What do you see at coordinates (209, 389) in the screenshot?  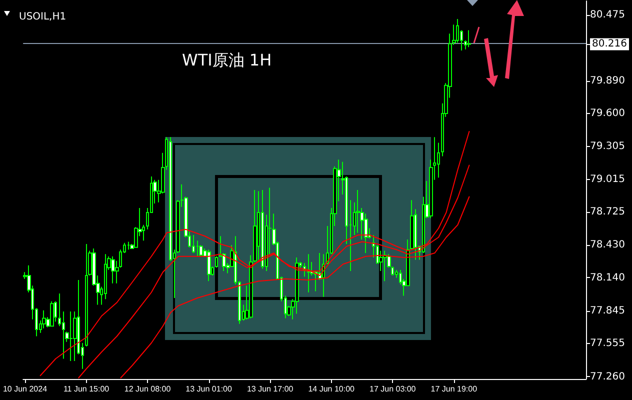 I see `x-tick-label: 13 Jun 01:00` at bounding box center [209, 389].